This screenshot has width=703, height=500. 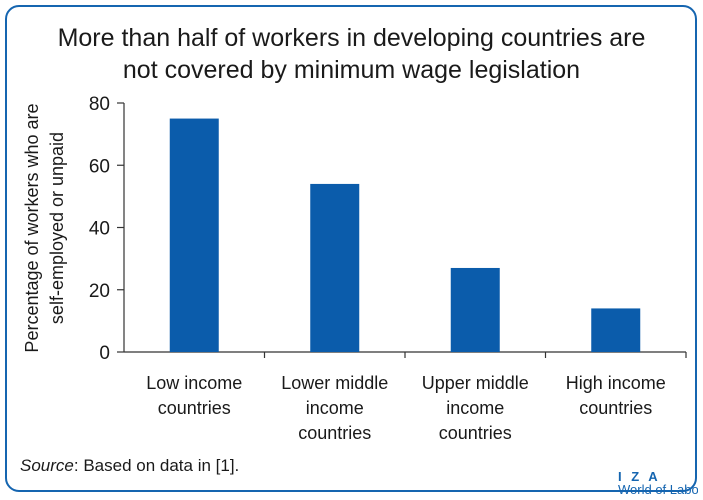 I want to click on logo-line-2: World of Labor, so click(x=658, y=489).